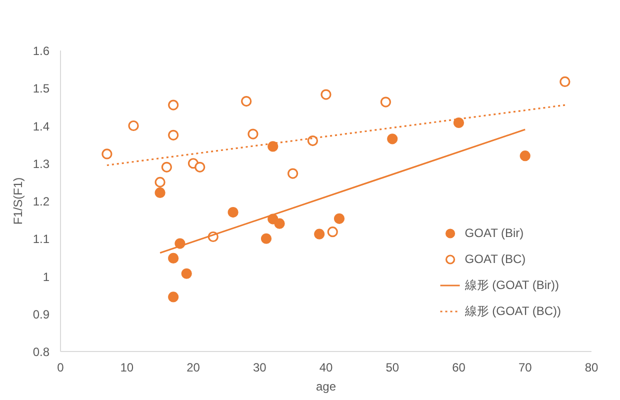 The image size is (620, 400). Describe the element at coordinates (512, 311) in the screenshot. I see `legend-label: 線形 (GOAT (BC))` at that location.